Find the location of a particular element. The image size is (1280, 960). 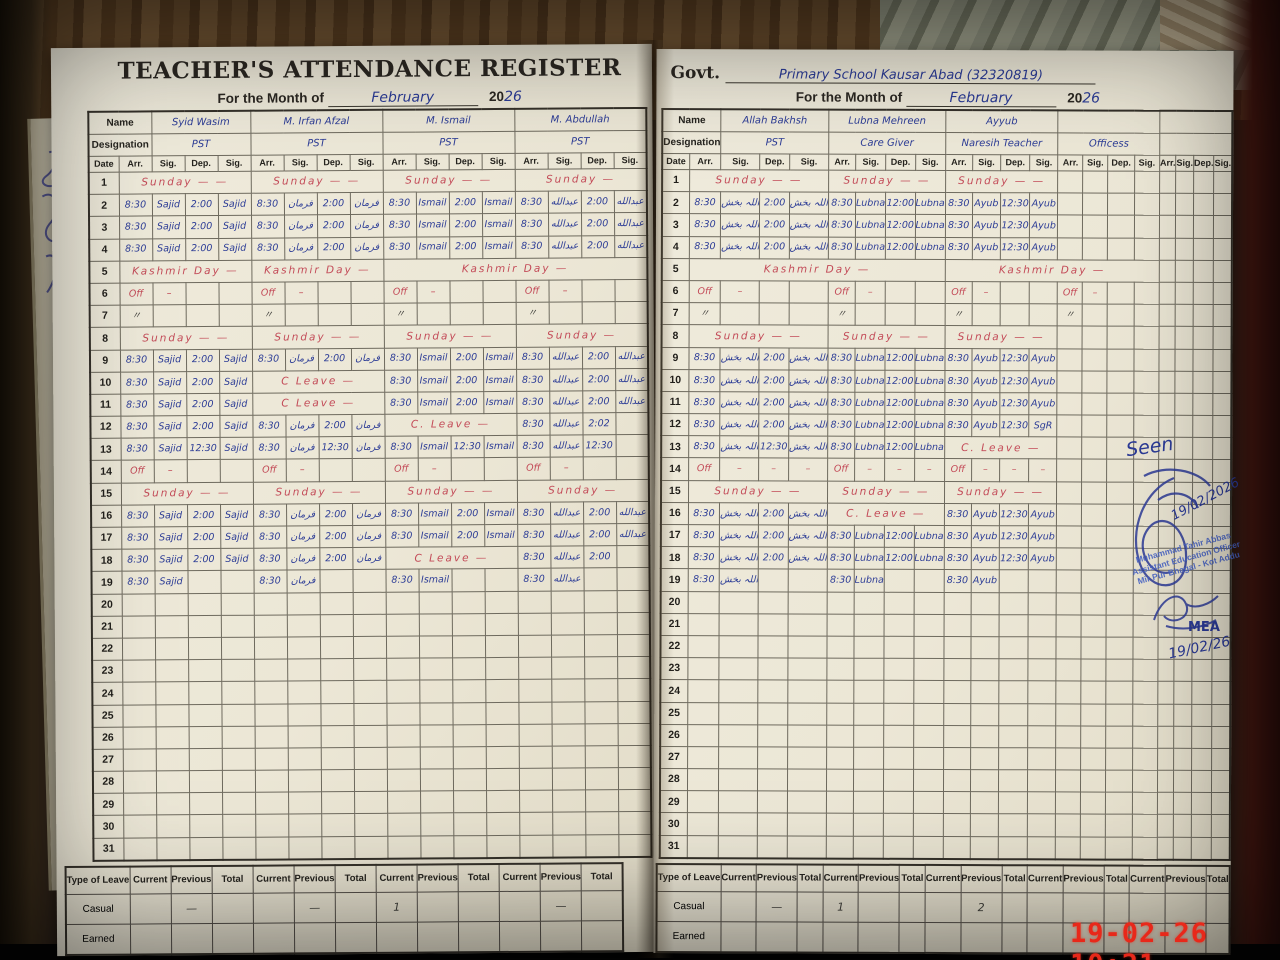

attendance-cell: Sajid is located at coordinates (236, 426).